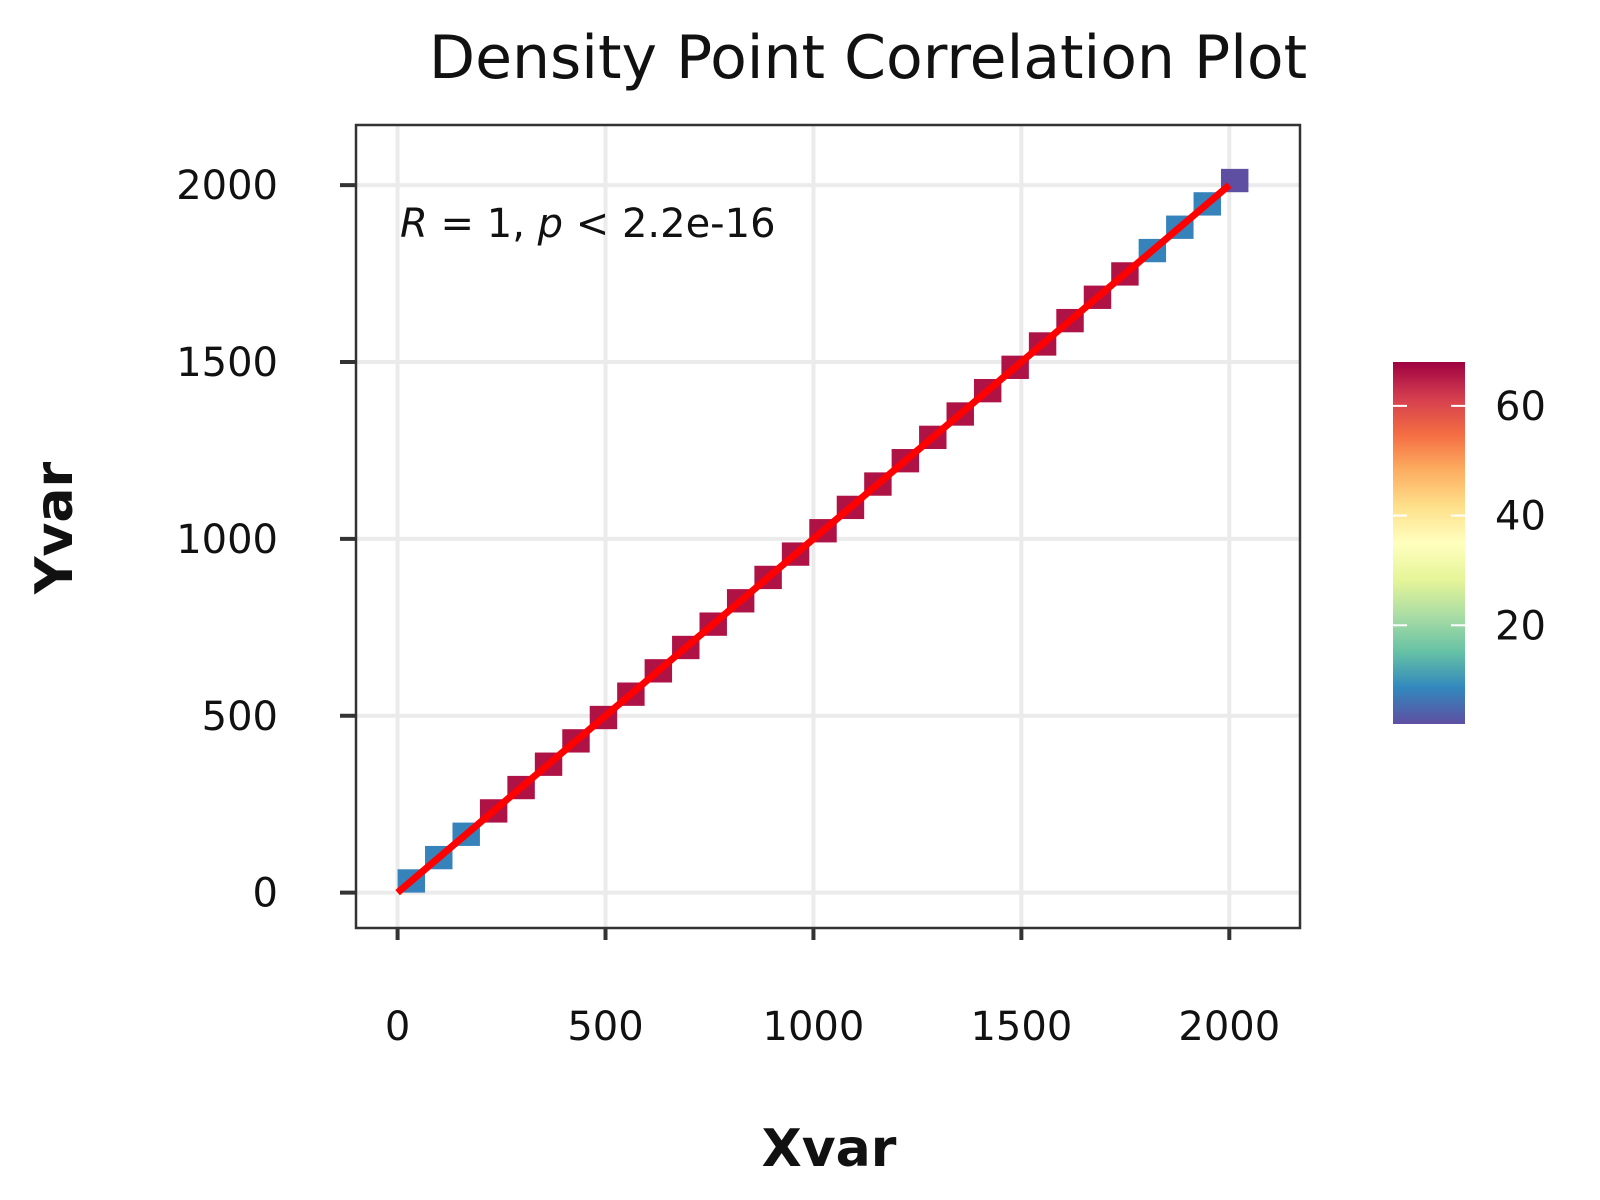 The image size is (1600, 1200). What do you see at coordinates (1520, 407) in the screenshot?
I see `legend-label: 60` at bounding box center [1520, 407].